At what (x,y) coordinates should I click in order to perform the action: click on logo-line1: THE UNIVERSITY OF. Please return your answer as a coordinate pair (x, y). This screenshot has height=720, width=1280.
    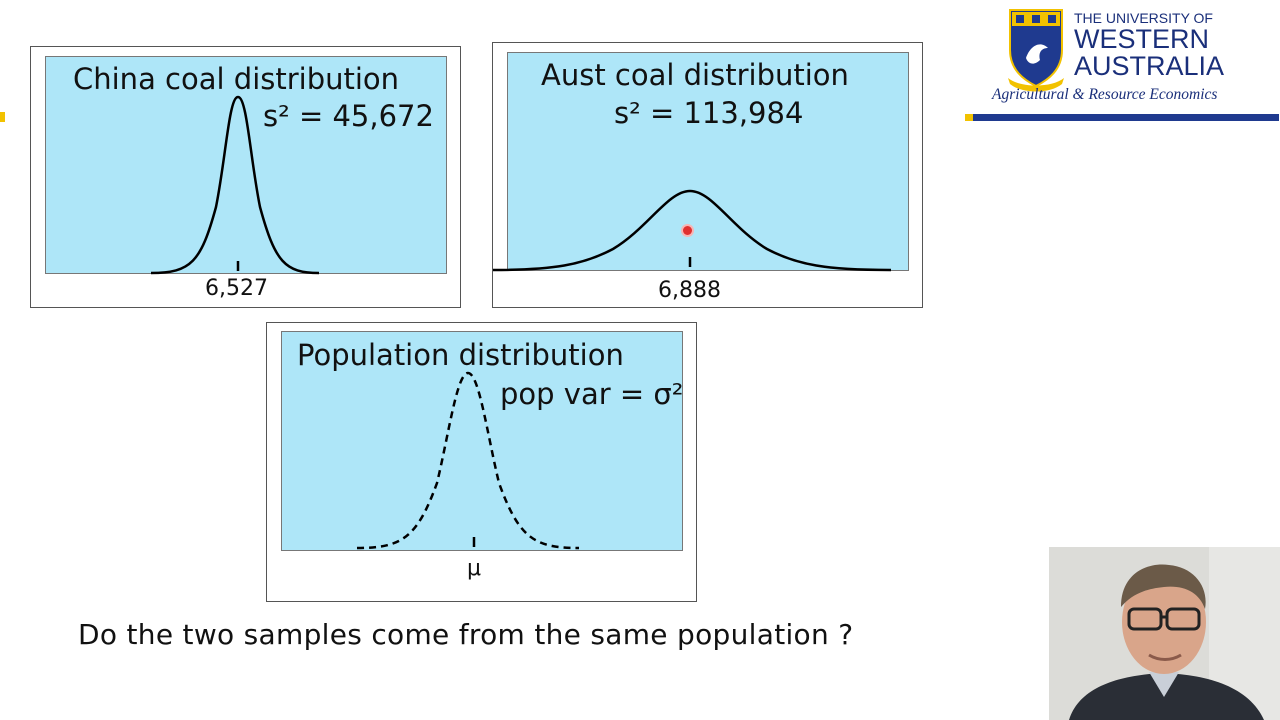
    Looking at the image, I should click on (1143, 18).